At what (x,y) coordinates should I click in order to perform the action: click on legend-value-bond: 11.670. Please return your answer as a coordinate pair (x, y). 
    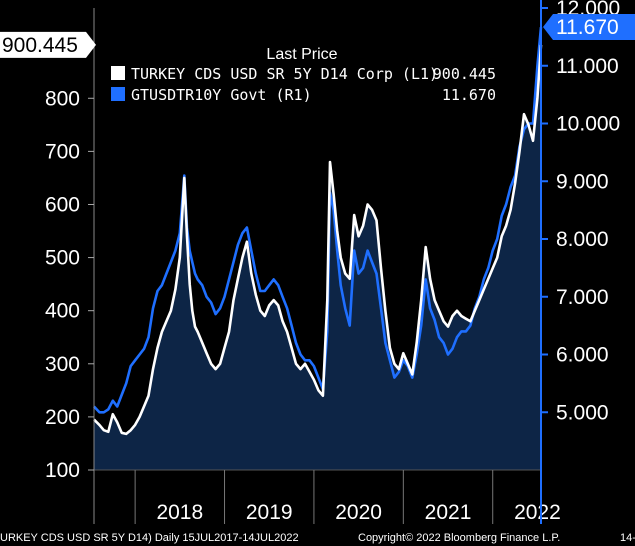
    Looking at the image, I should click on (469, 95).